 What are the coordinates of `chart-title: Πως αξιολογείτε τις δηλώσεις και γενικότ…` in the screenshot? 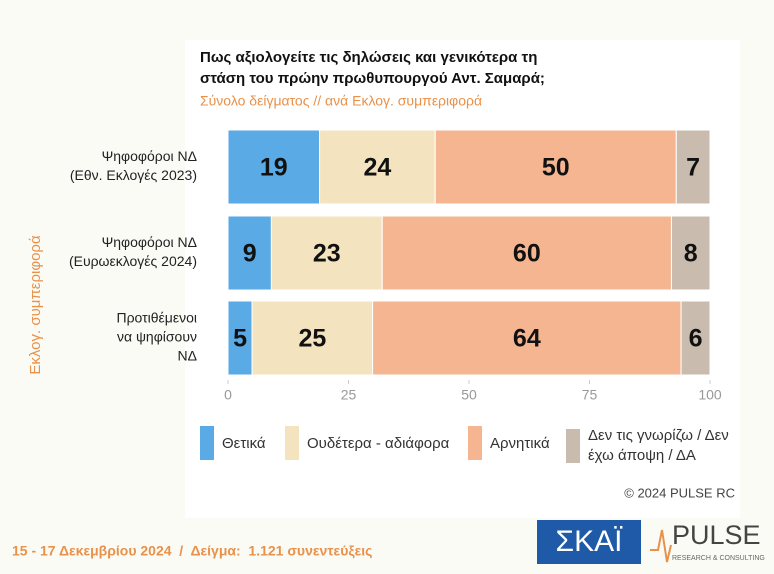 It's located at (368, 57).